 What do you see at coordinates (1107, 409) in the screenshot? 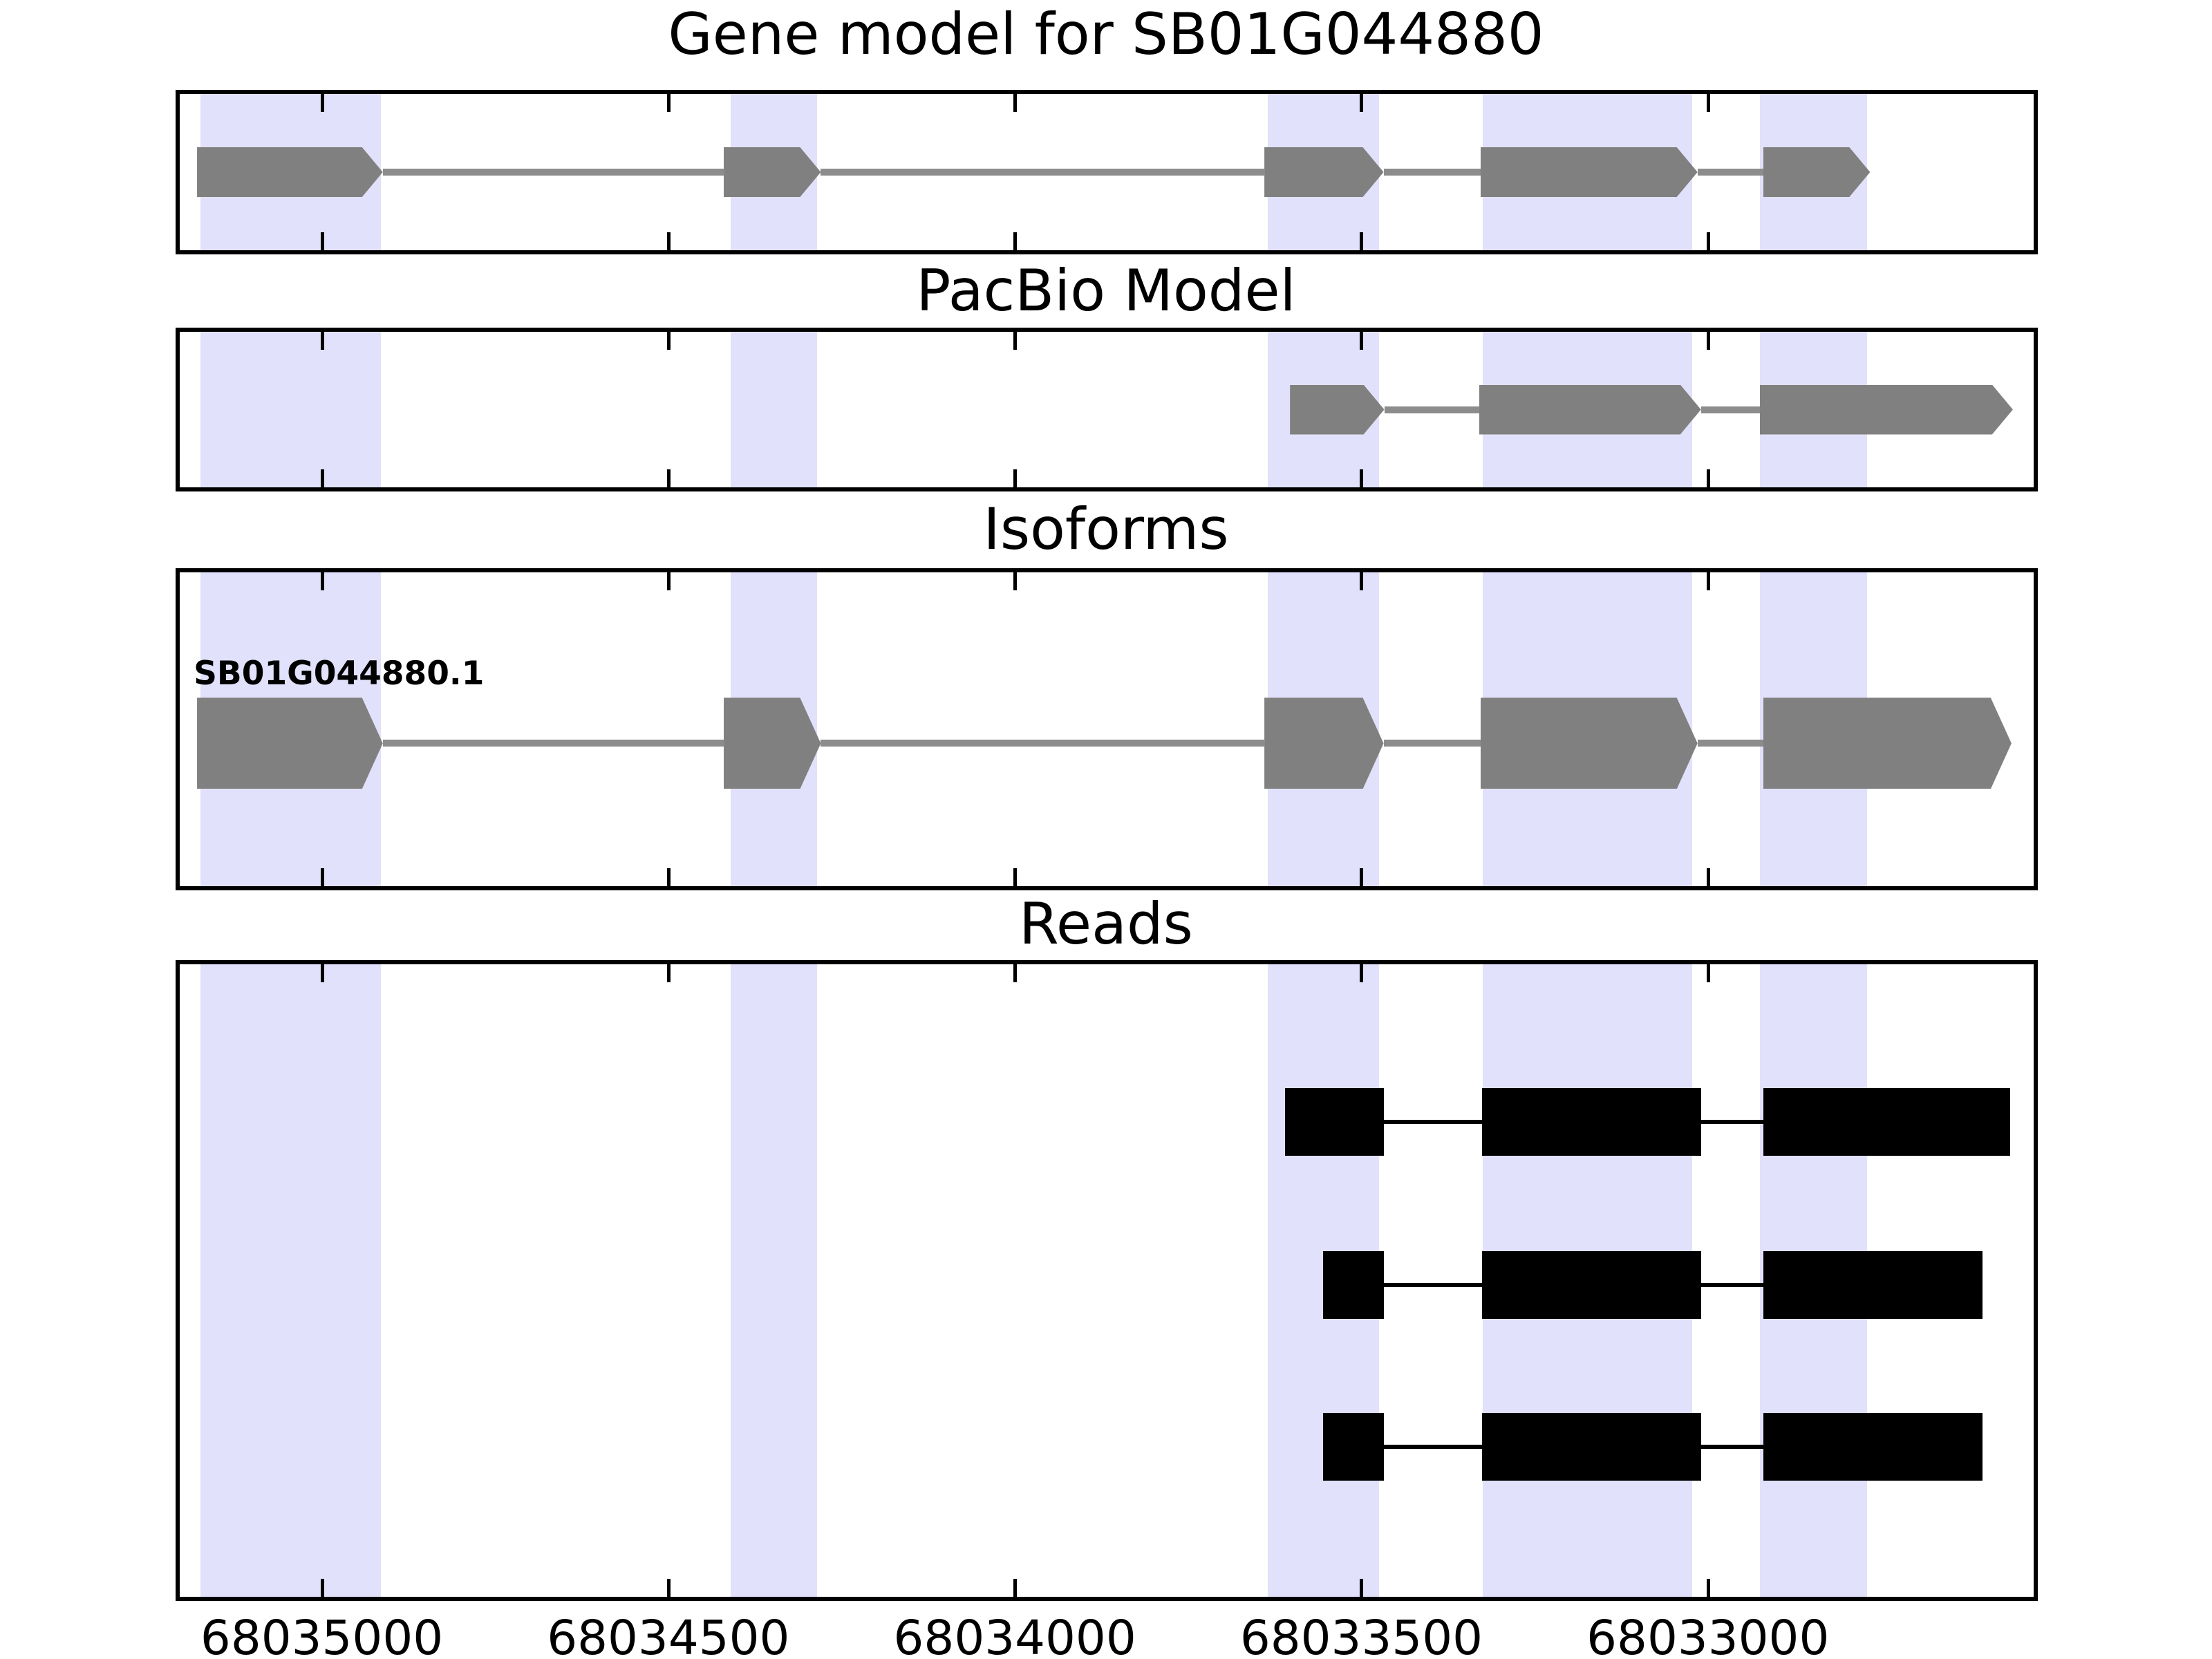
I see `panel-pacbio-model` at bounding box center [1107, 409].